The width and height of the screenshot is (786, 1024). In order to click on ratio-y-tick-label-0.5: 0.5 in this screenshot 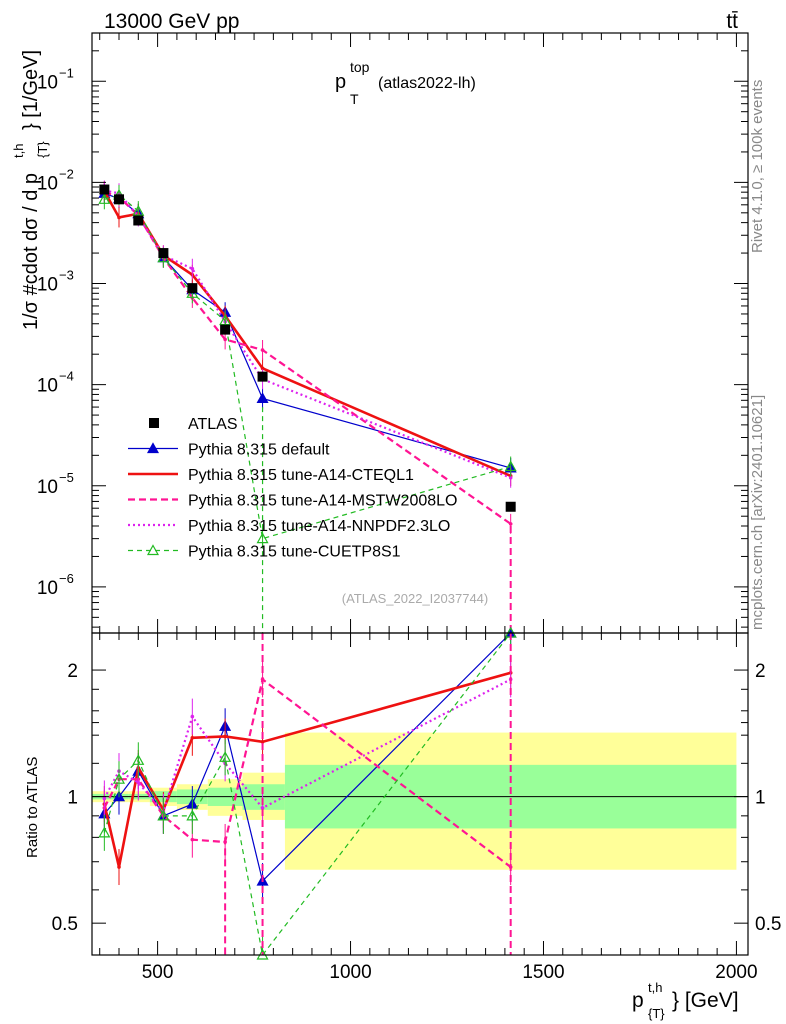, I will do `click(65, 924)`.